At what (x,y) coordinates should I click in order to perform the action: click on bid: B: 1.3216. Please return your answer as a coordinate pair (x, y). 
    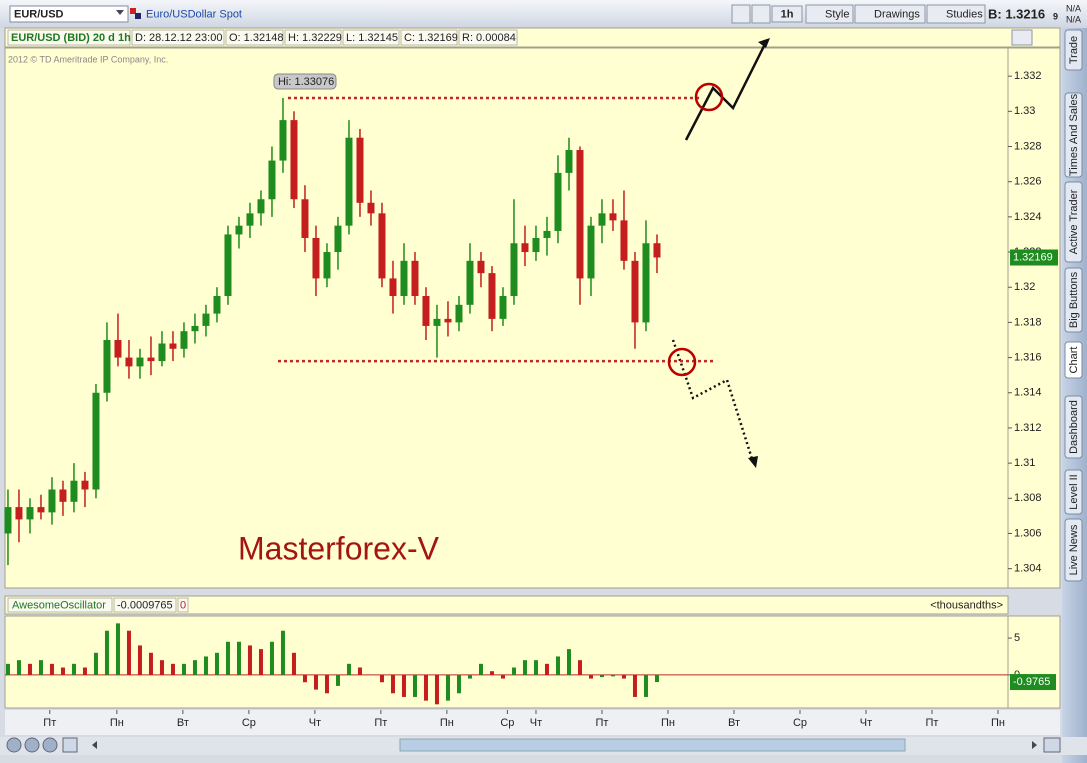
    Looking at the image, I should click on (1016, 13).